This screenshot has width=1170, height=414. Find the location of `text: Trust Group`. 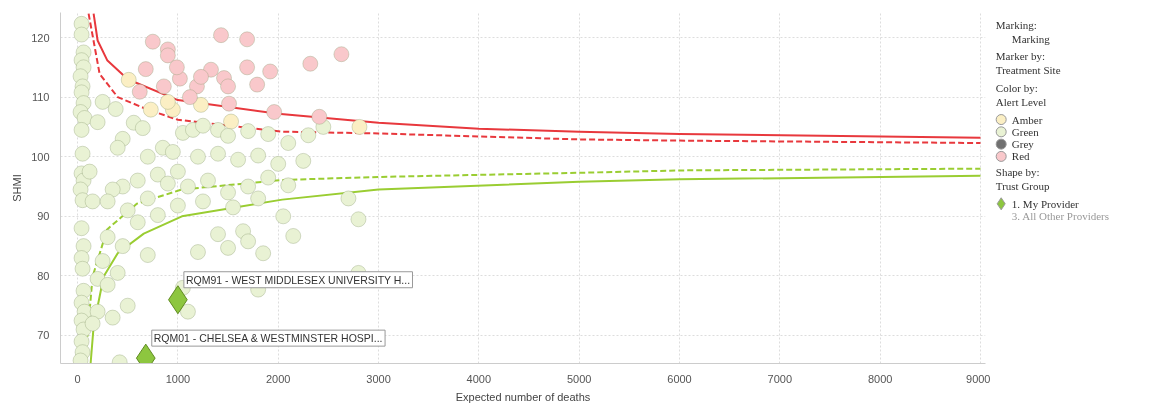

text: Trust Group is located at coordinates (1023, 186).